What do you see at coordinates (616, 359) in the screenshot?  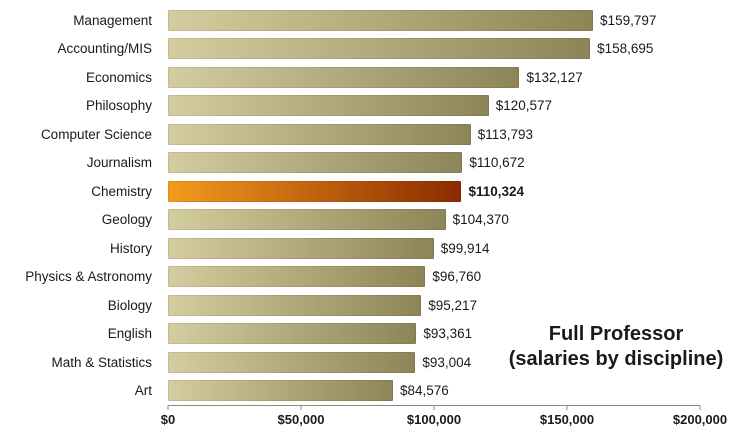 I see `chart-subtitle: (salaries by discipline)` at bounding box center [616, 359].